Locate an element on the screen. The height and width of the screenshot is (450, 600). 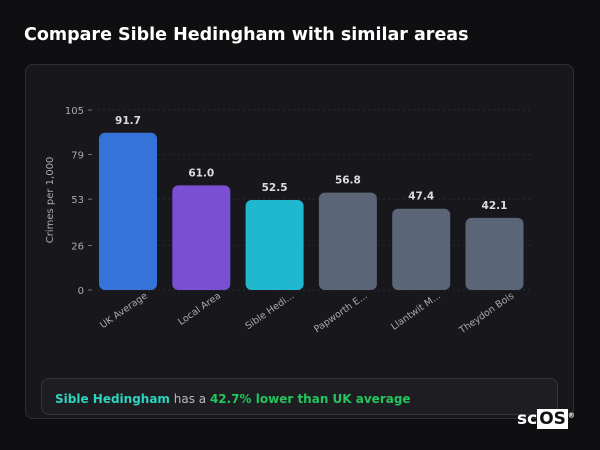
comparison-highlight: 42.7% lower than UK average is located at coordinates (310, 399).